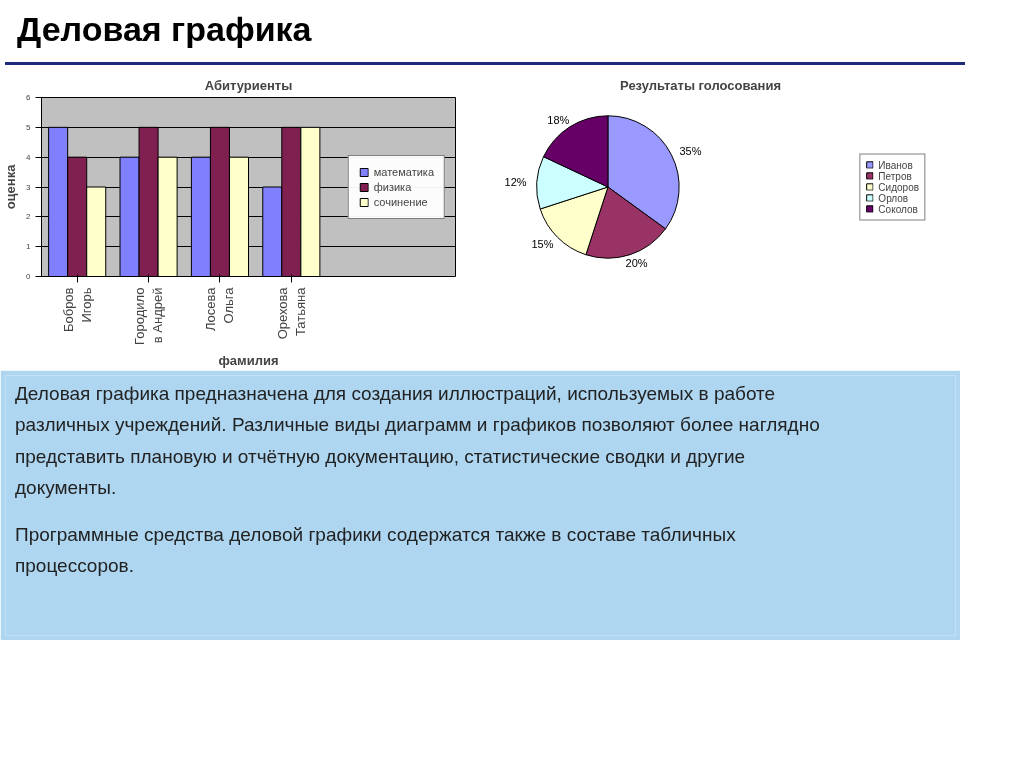  What do you see at coordinates (29, 247) in the screenshot?
I see `y-tick-label: 1` at bounding box center [29, 247].